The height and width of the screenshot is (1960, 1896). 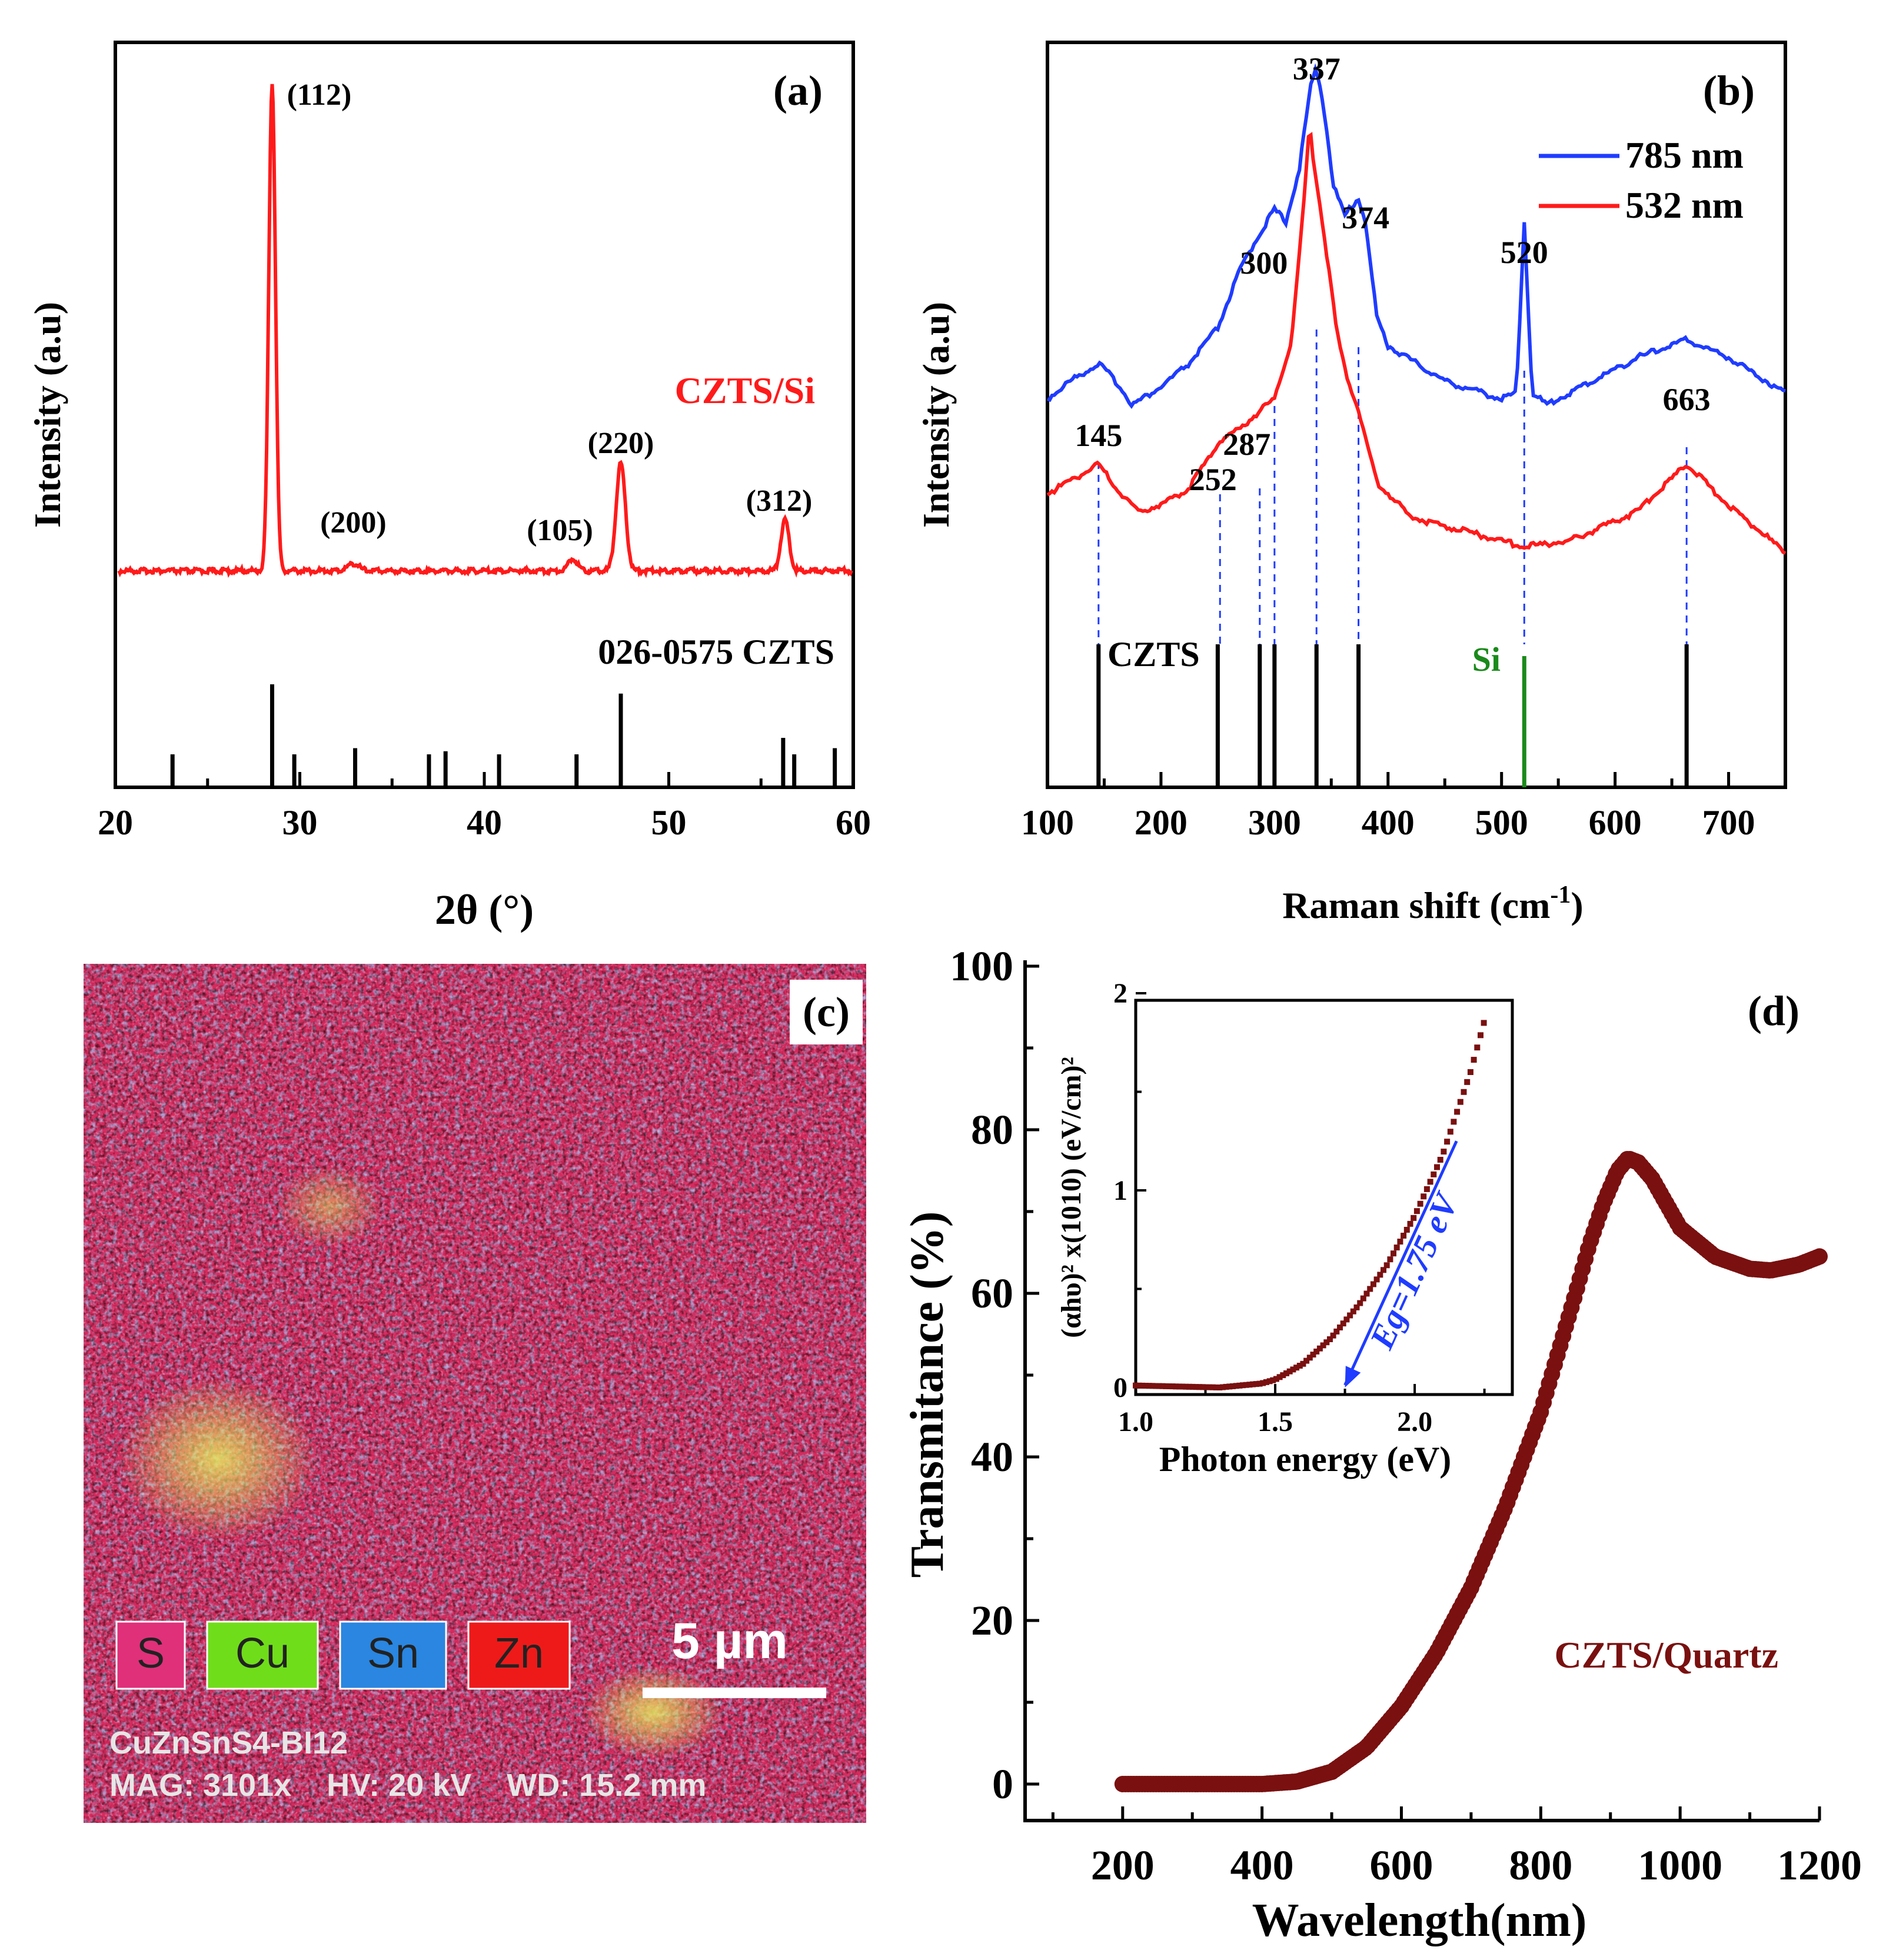 I want to click on panel-d-xlabel: Wavelength(nm), so click(x=1419, y=1920).